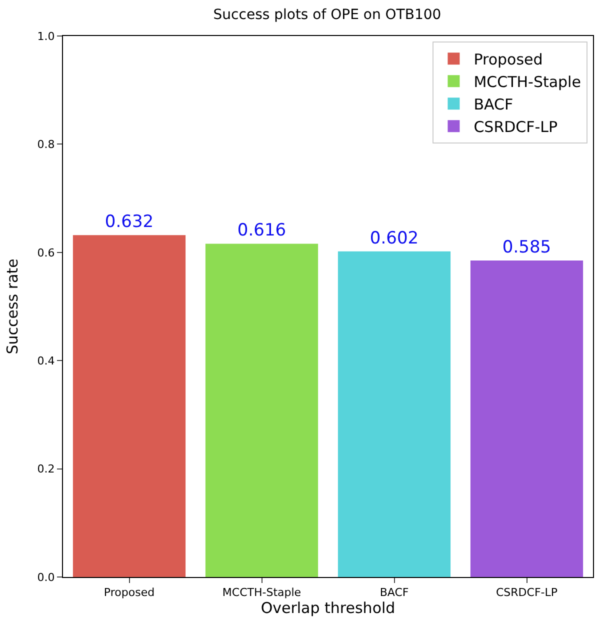  What do you see at coordinates (129, 222) in the screenshot?
I see `data-label: 0.632` at bounding box center [129, 222].